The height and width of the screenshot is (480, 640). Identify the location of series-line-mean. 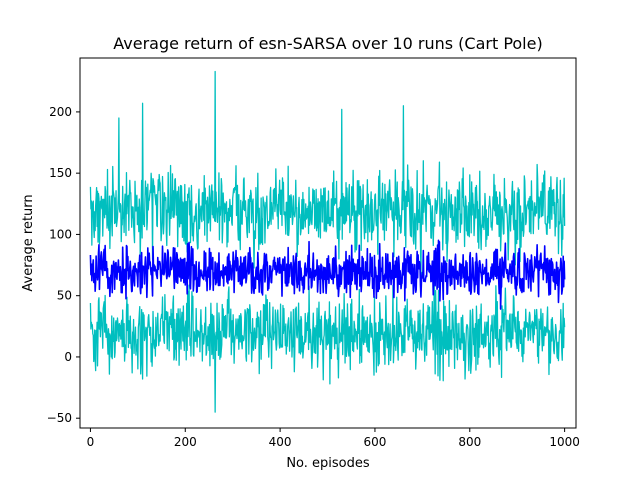
(327, 274).